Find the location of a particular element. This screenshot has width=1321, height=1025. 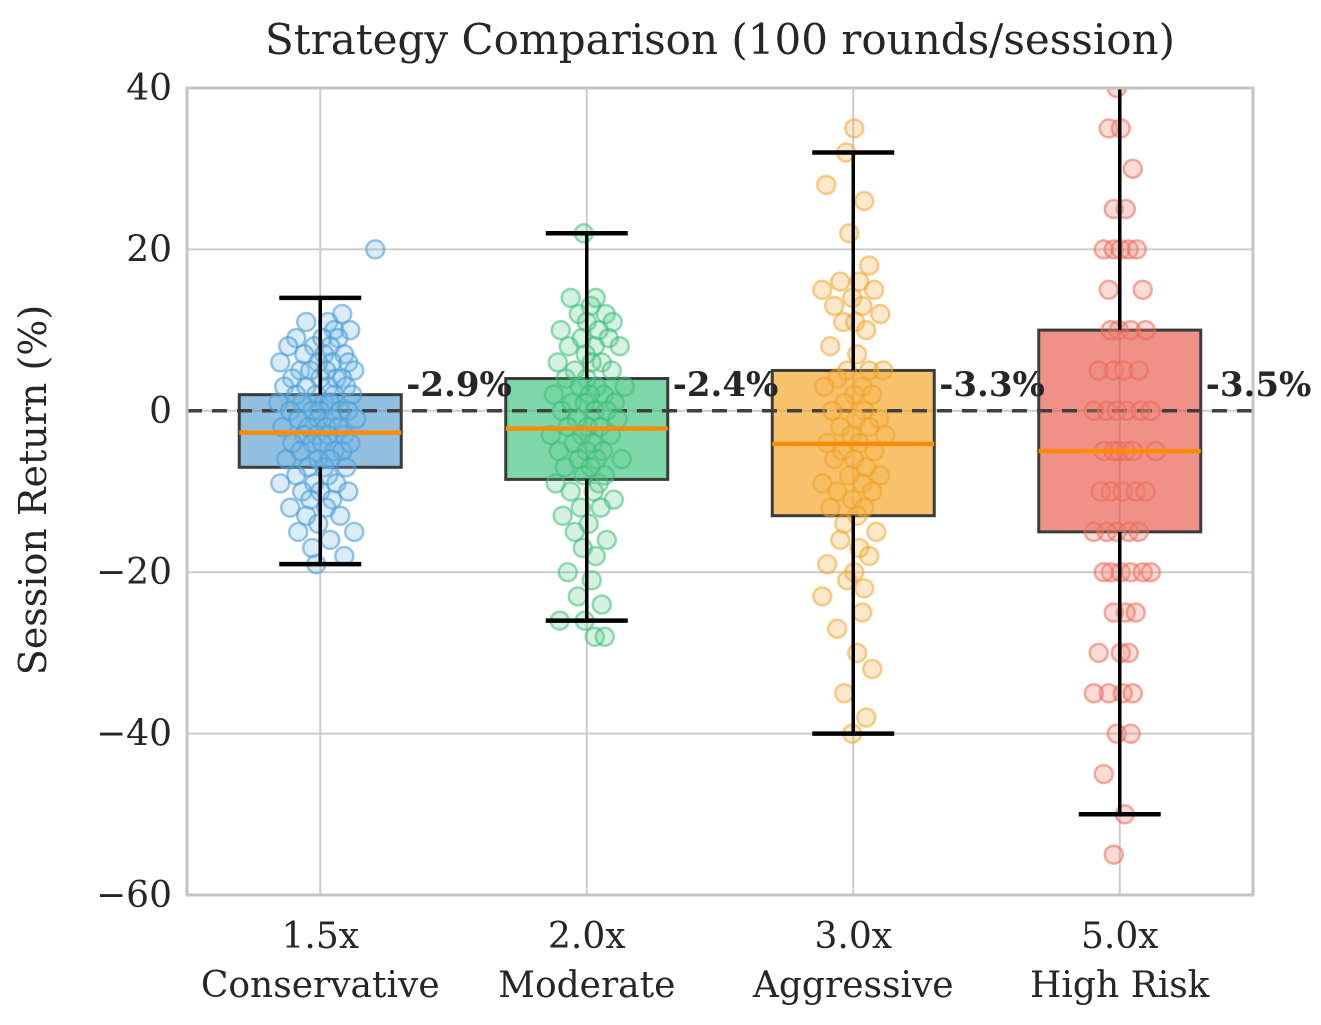

y-tick-label: 40 is located at coordinates (149, 88).